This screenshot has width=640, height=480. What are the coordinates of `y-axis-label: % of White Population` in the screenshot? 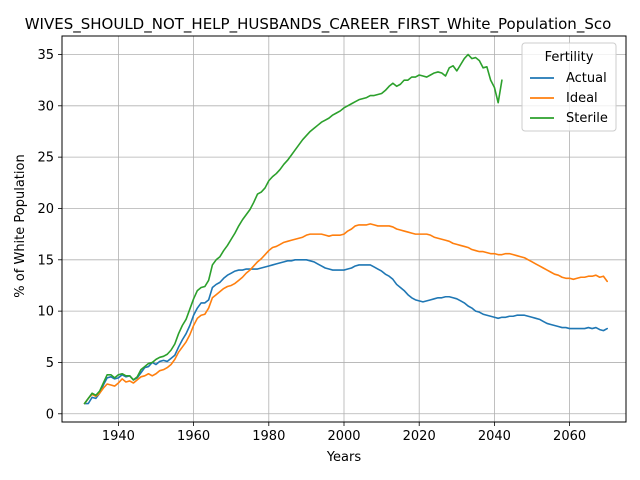 It's located at (20, 225).